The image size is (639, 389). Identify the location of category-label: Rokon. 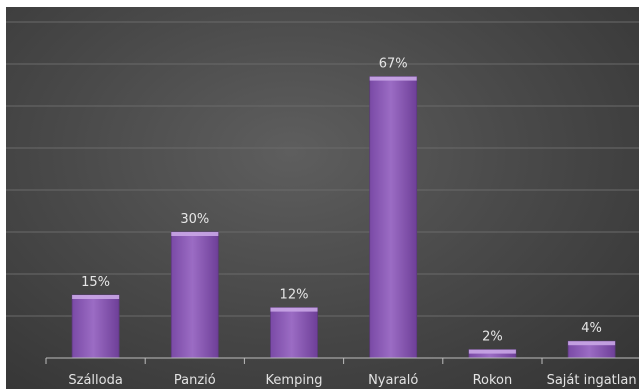
(493, 380).